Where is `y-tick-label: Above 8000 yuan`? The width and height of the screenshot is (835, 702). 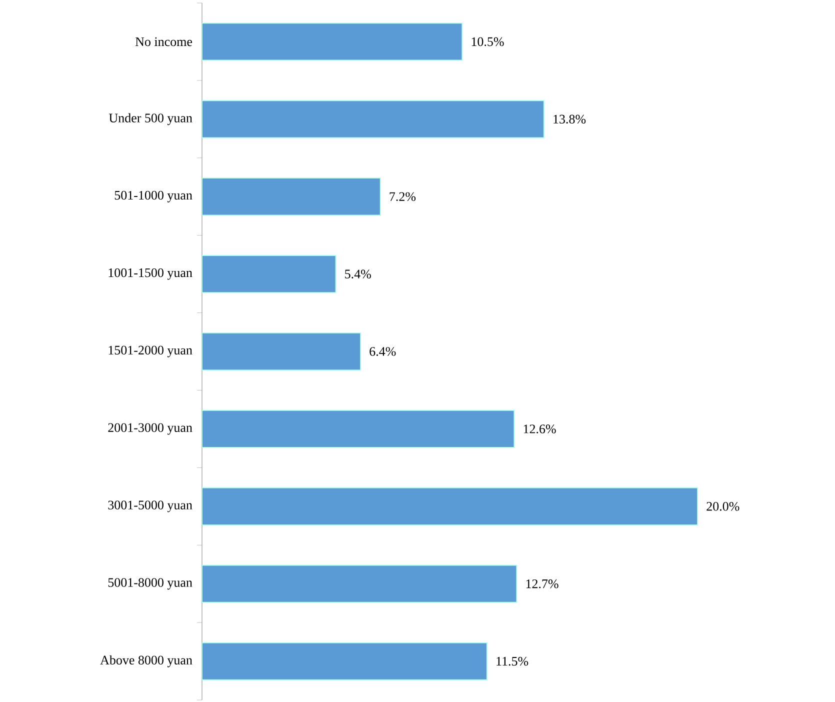 y-tick-label: Above 8000 yuan is located at coordinates (146, 661).